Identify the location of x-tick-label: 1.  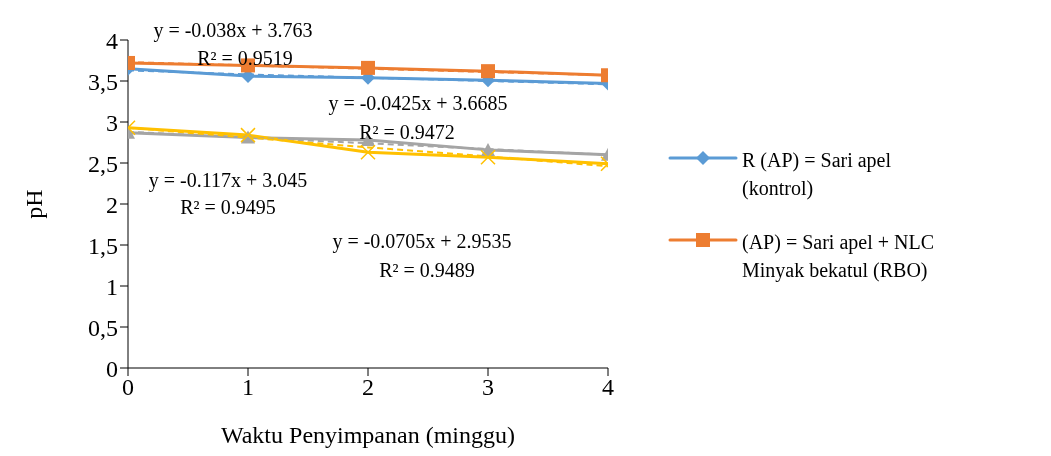
(248, 387).